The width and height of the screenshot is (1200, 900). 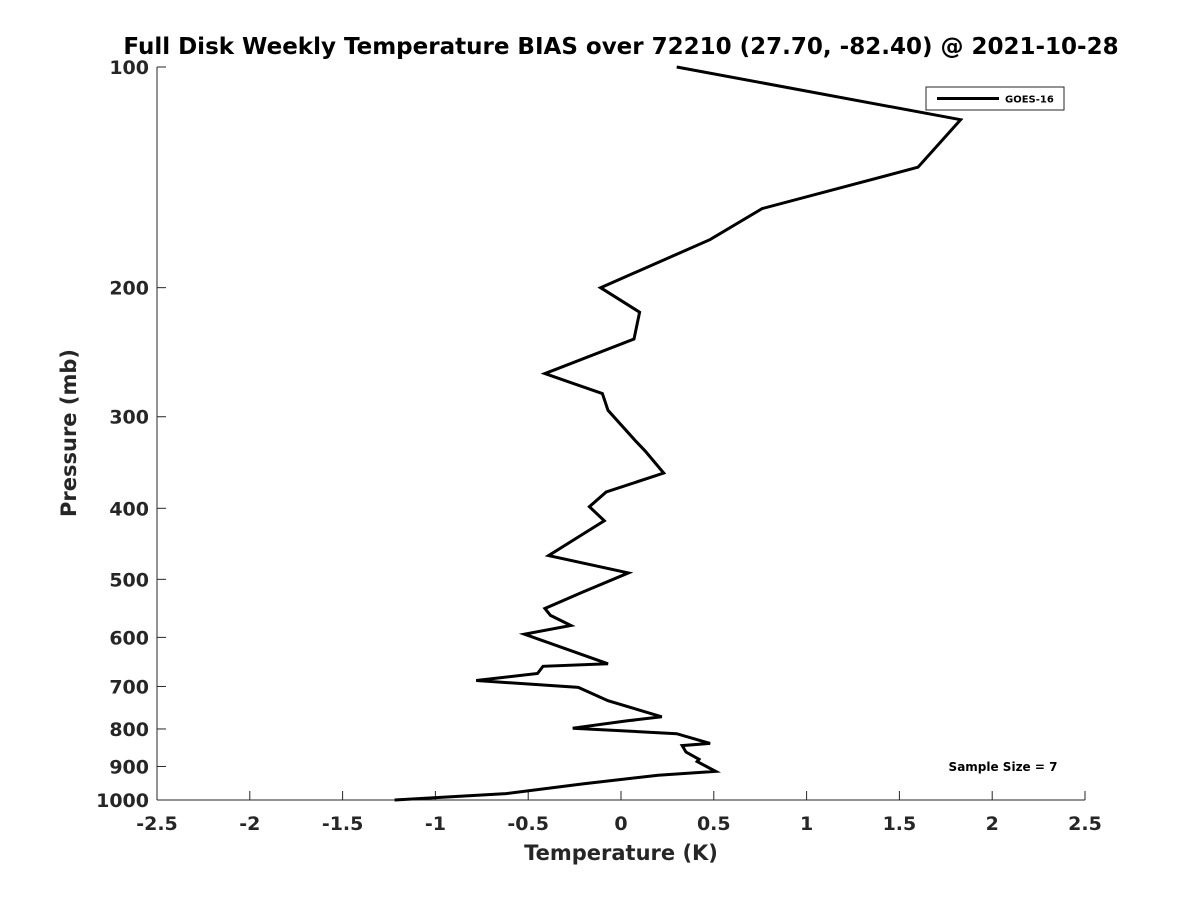 What do you see at coordinates (1029, 100) in the screenshot?
I see `legend-entry-goes-16: GOES-16` at bounding box center [1029, 100].